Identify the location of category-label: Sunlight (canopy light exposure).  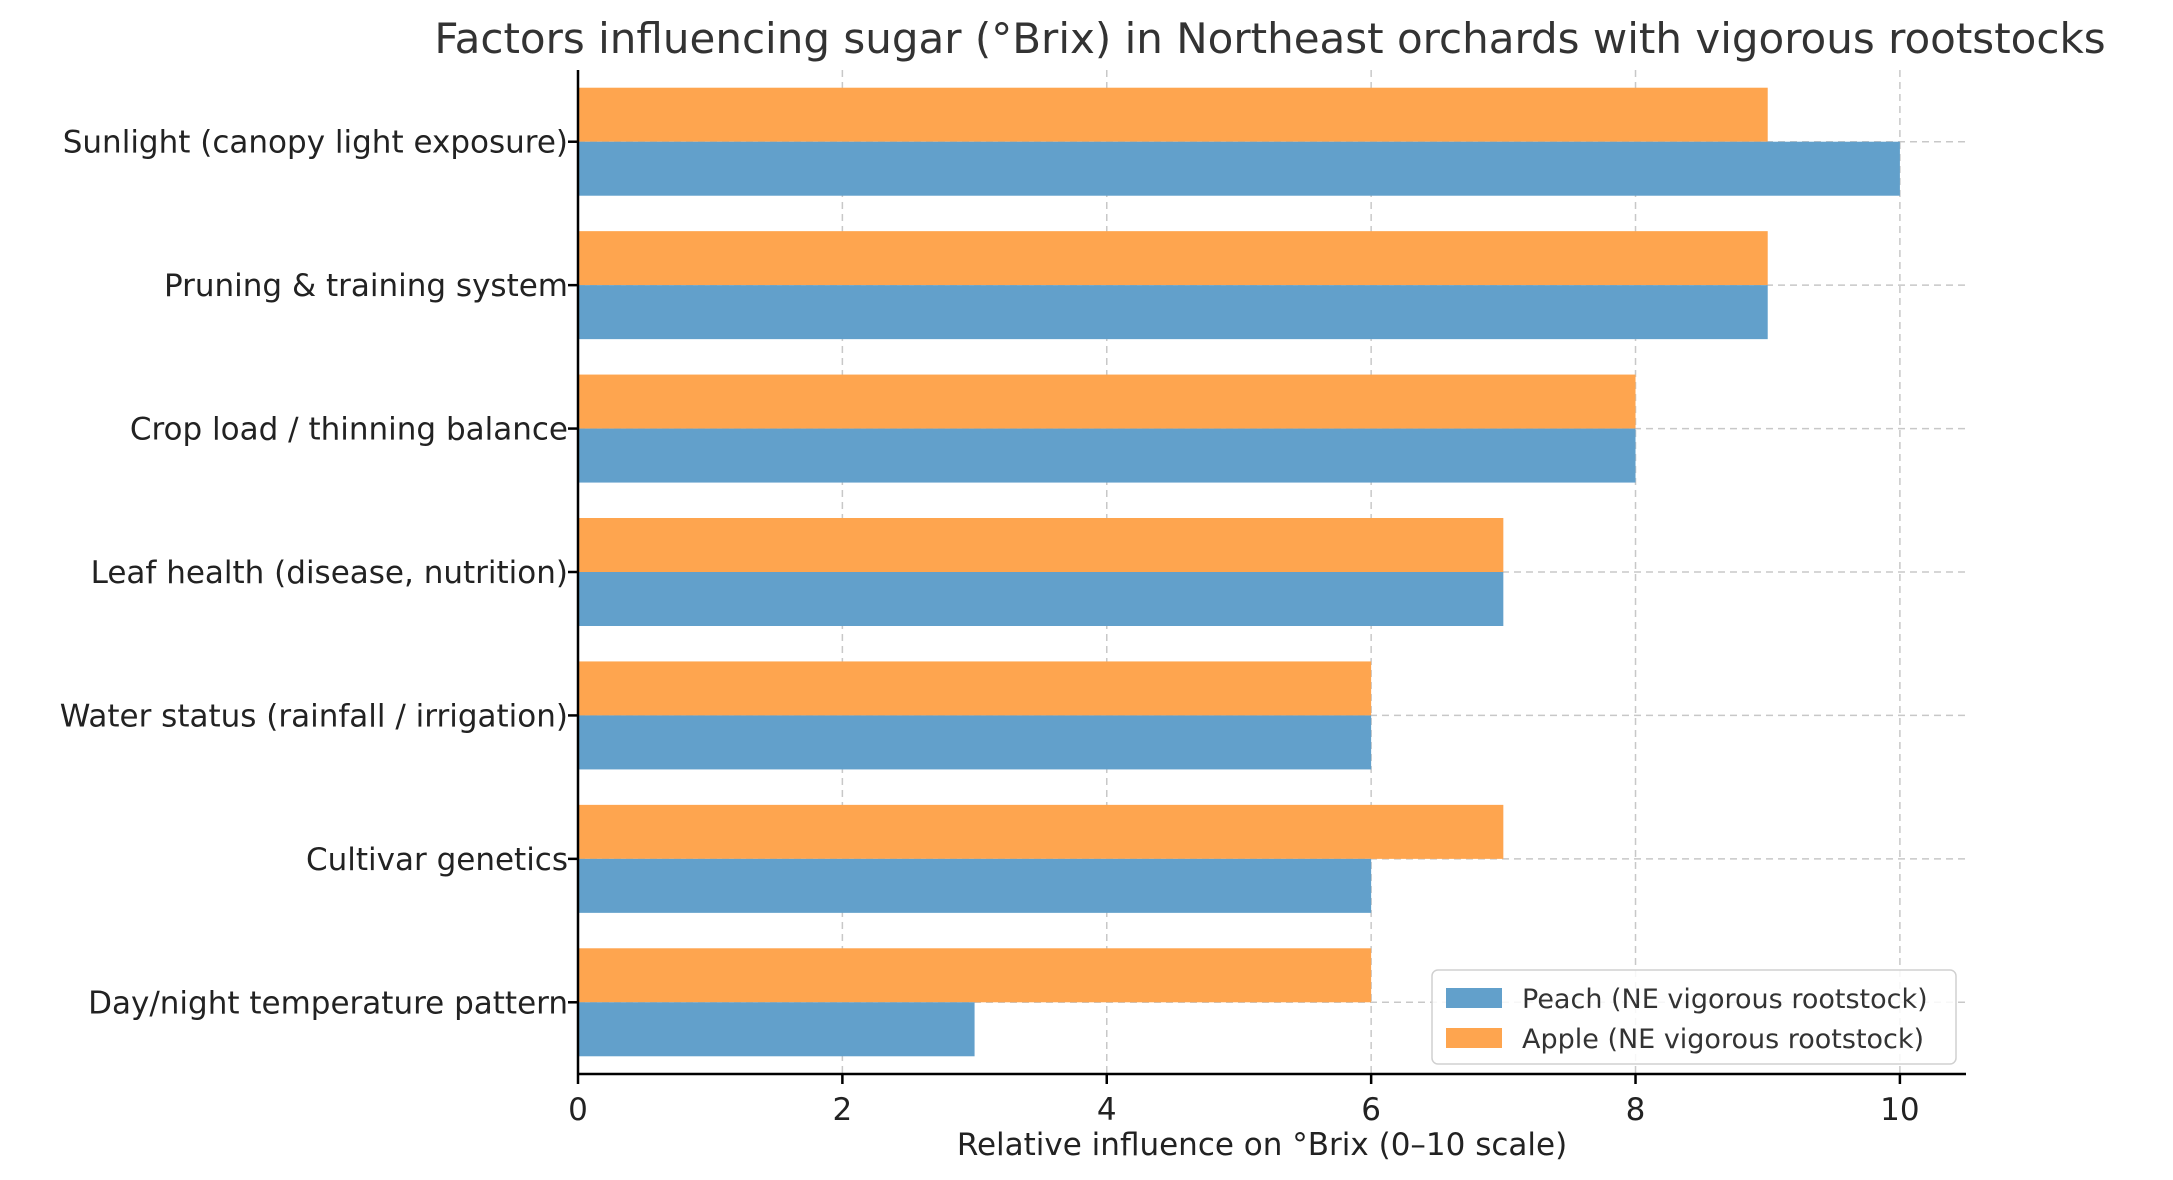
(315, 143).